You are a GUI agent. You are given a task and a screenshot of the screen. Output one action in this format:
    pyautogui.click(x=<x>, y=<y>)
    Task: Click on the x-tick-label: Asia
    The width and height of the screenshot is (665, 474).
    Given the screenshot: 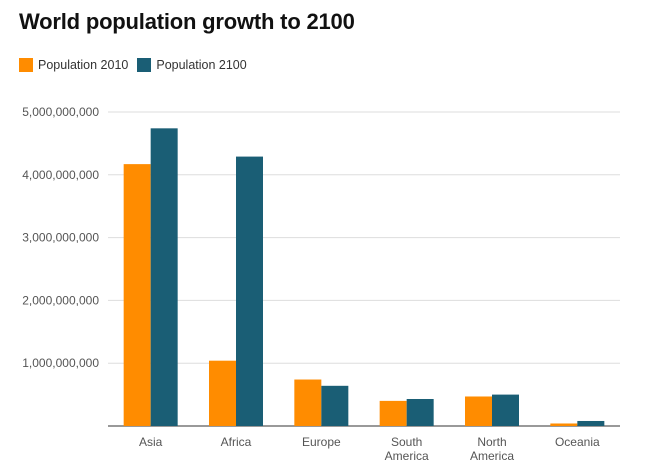 What is the action you would take?
    pyautogui.click(x=151, y=442)
    